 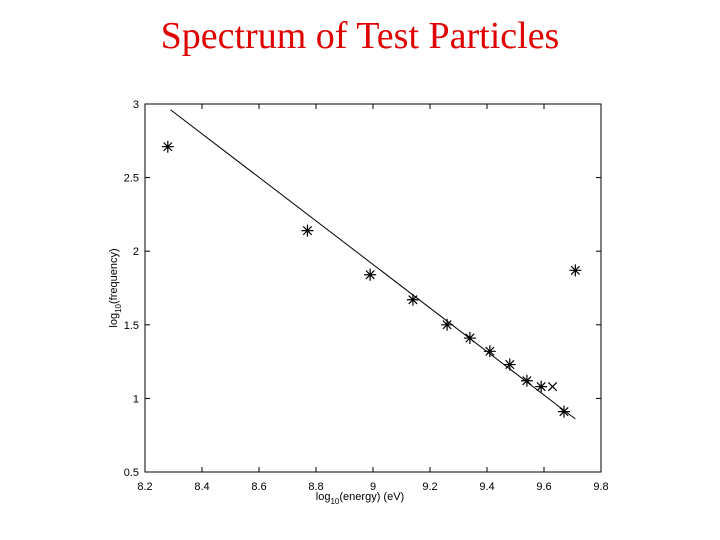 What do you see at coordinates (131, 326) in the screenshot?
I see `y-tick-label: 1.5` at bounding box center [131, 326].